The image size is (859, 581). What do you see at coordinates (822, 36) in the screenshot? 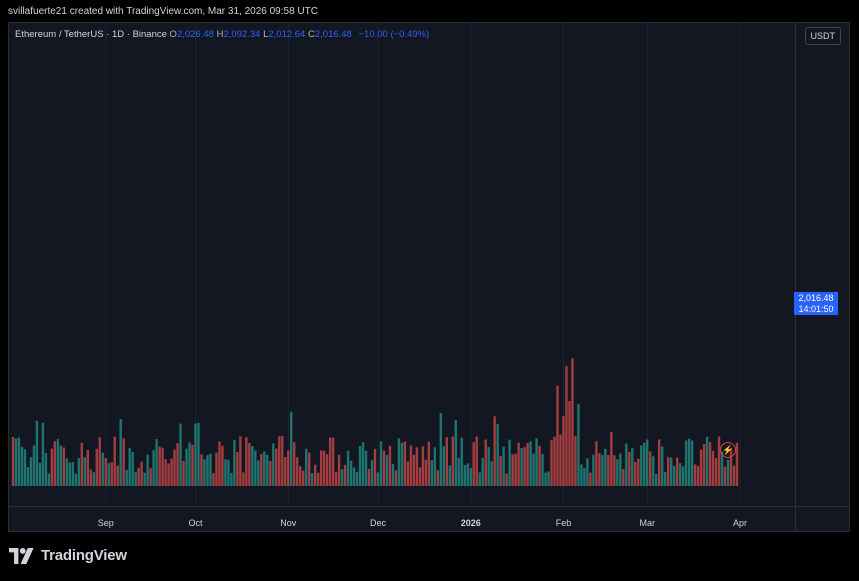
I see `currency-button: USDT` at bounding box center [822, 36].